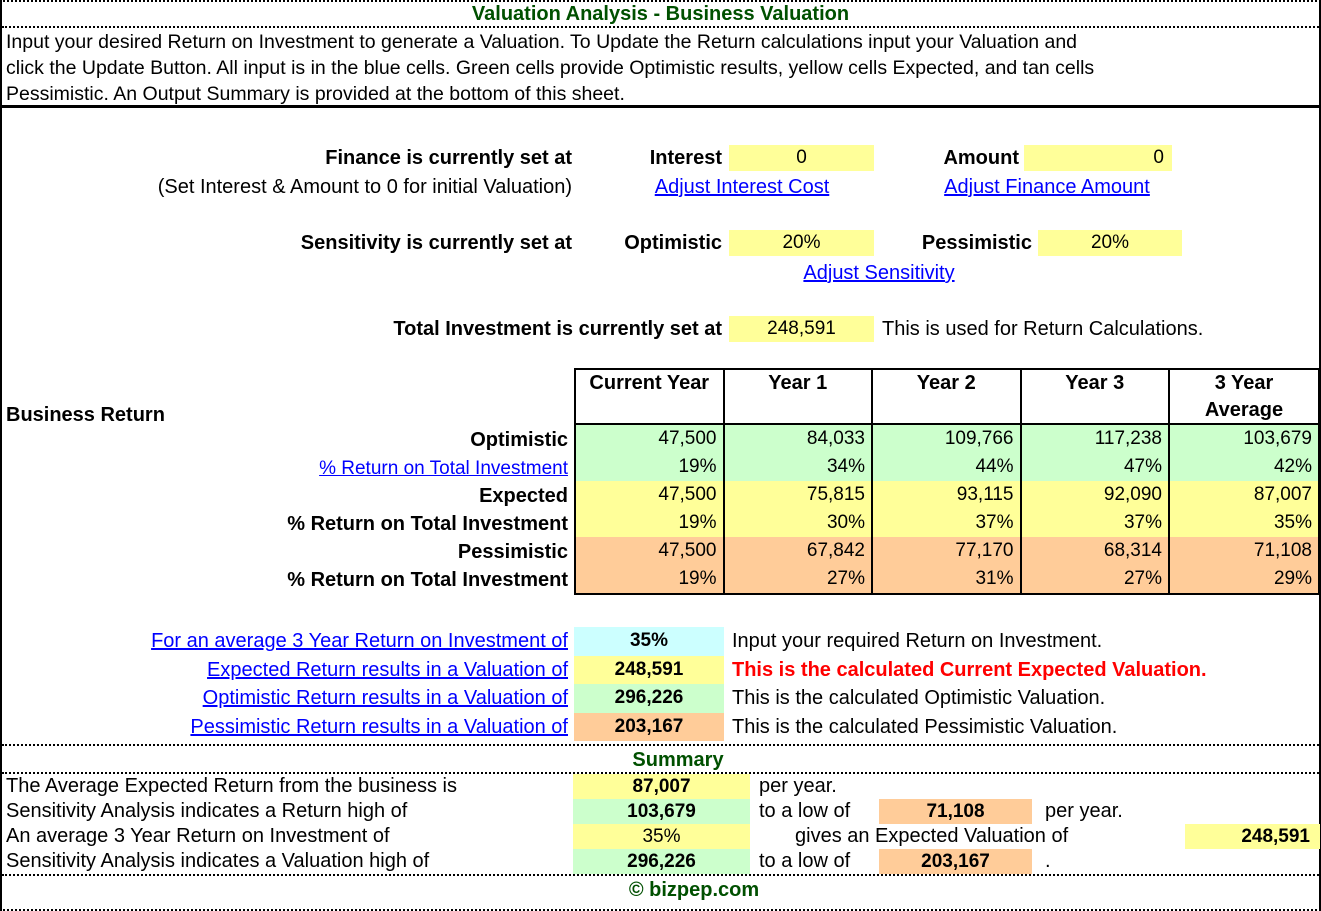  I want to click on pessimistic-row-label: Pessimistic, so click(512, 552).